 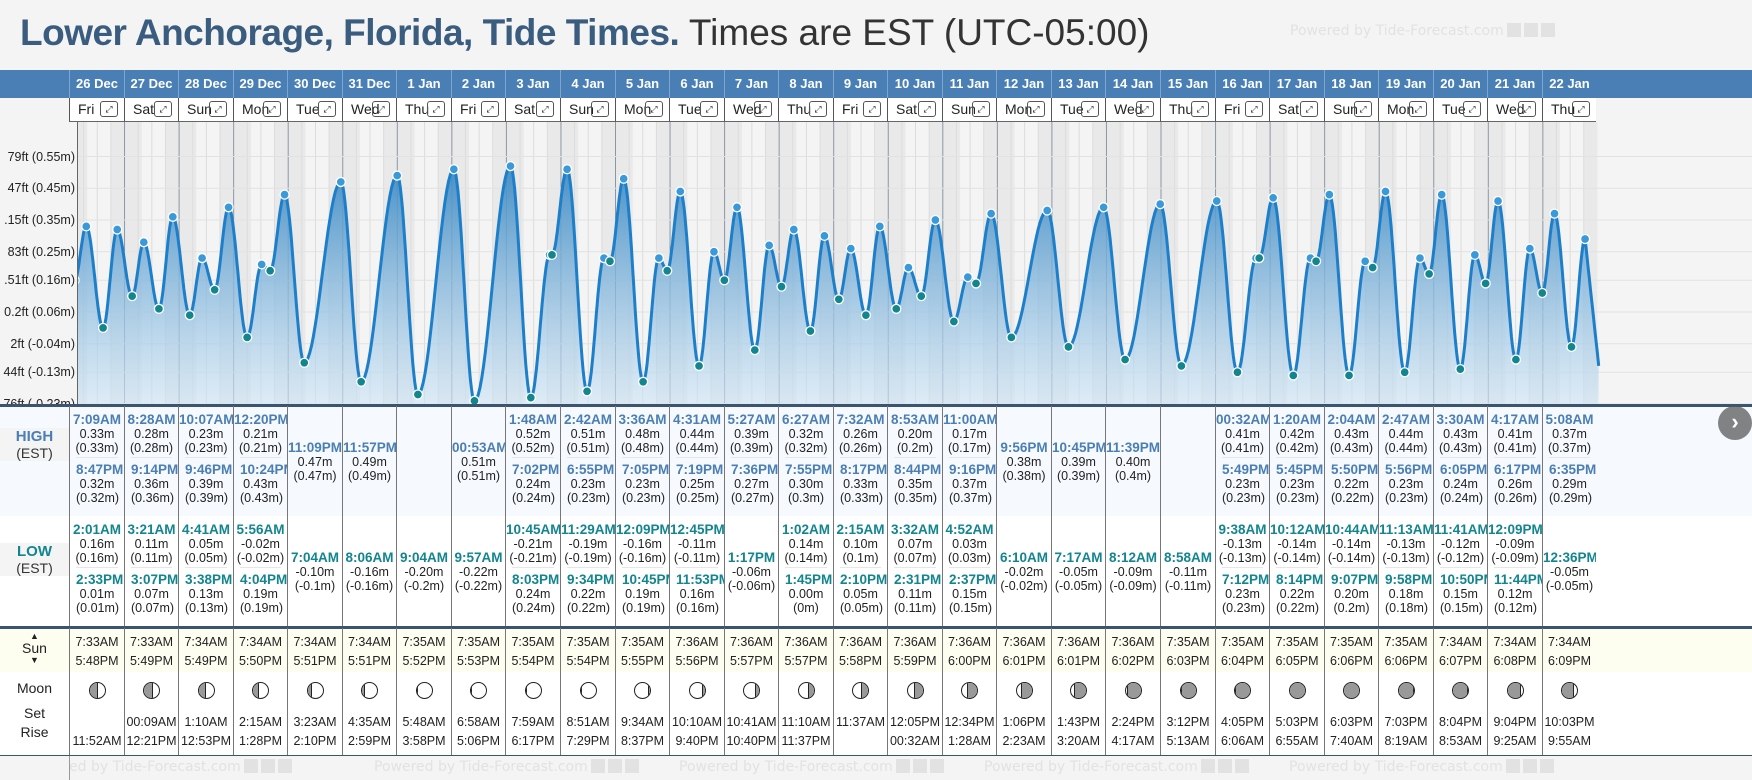 What do you see at coordinates (532, 713) in the screenshot?
I see `moon-cell: 7:59AM 6:17PM` at bounding box center [532, 713].